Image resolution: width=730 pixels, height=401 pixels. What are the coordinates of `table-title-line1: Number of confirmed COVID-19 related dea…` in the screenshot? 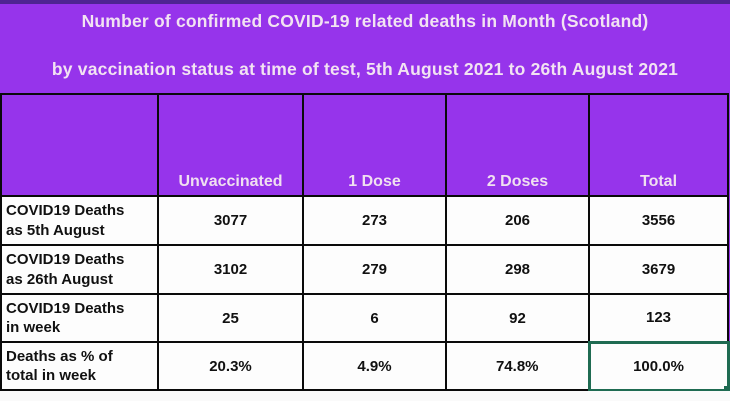 It's located at (365, 21).